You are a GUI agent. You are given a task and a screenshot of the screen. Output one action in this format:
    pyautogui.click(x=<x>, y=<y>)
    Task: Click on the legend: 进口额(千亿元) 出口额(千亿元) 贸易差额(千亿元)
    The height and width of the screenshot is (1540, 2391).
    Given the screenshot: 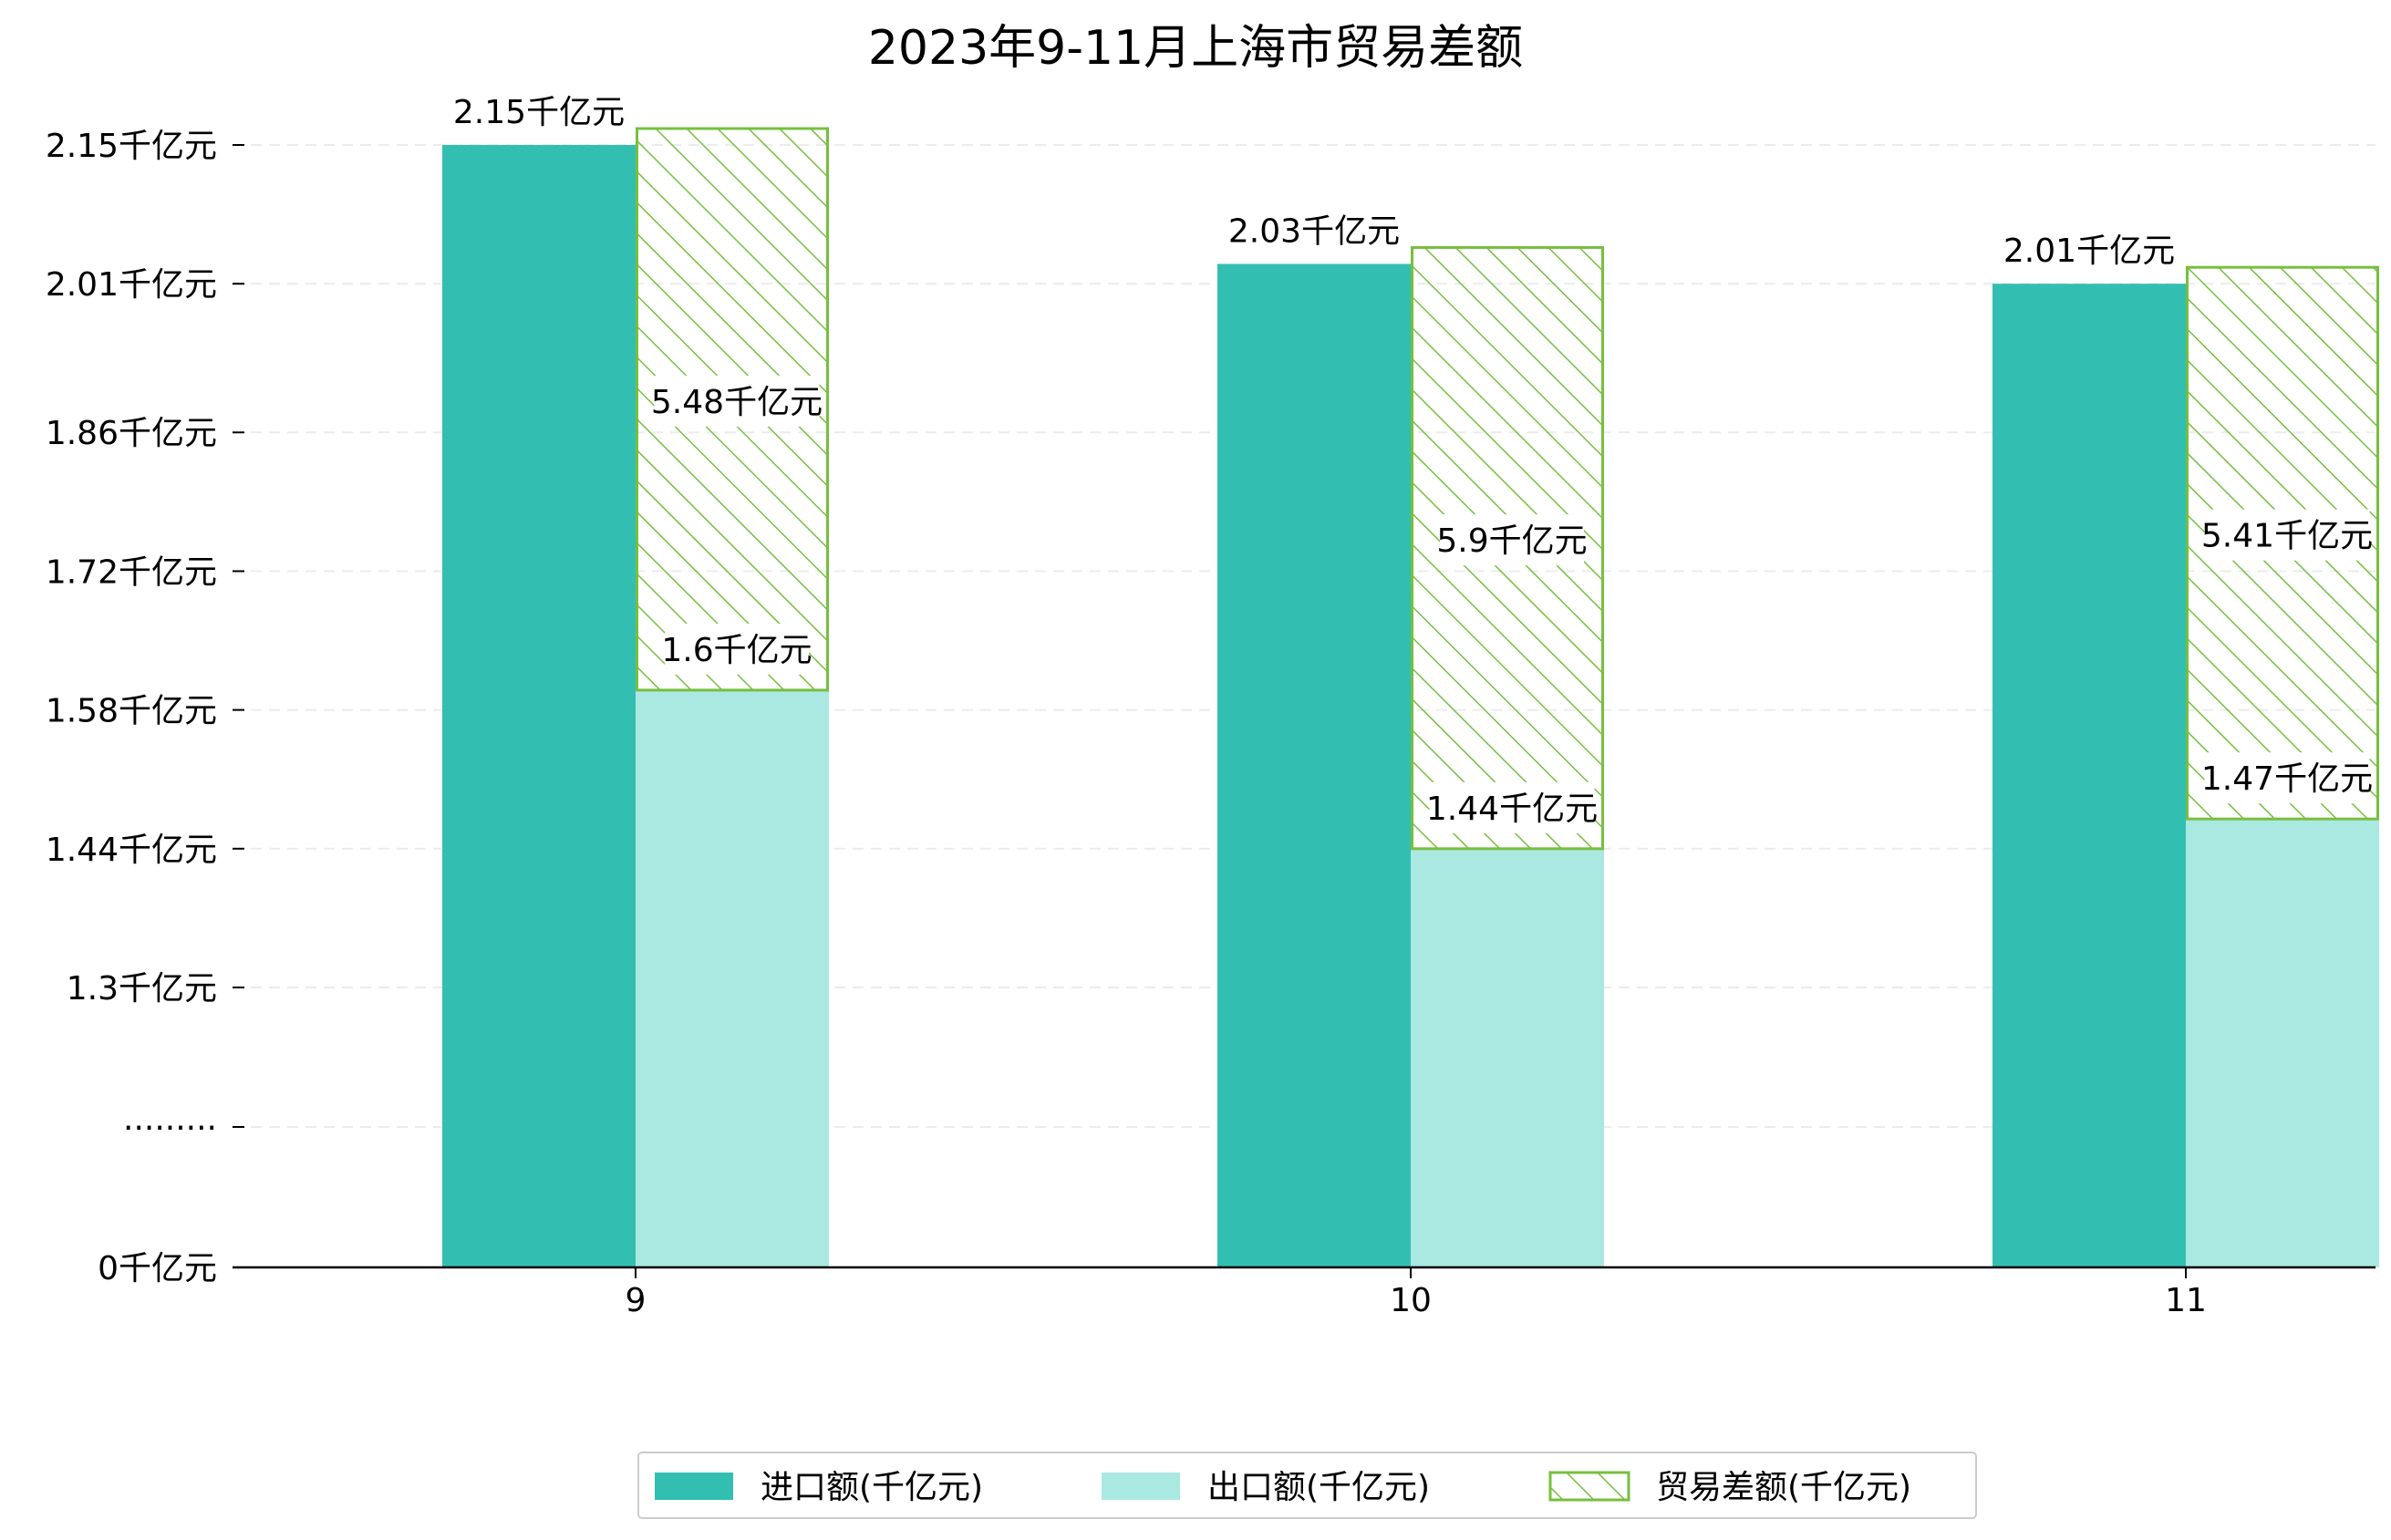 What is the action you would take?
    pyautogui.click(x=1307, y=1485)
    